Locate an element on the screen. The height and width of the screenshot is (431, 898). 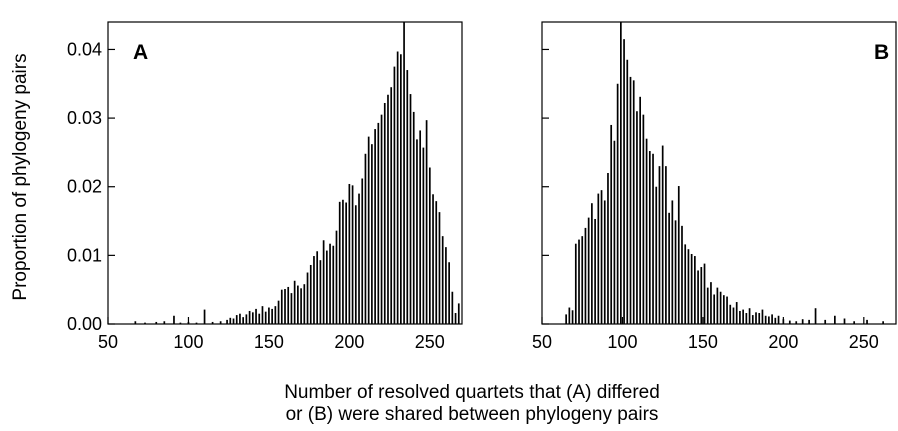
x-tick-label: 150 is located at coordinates (703, 342).